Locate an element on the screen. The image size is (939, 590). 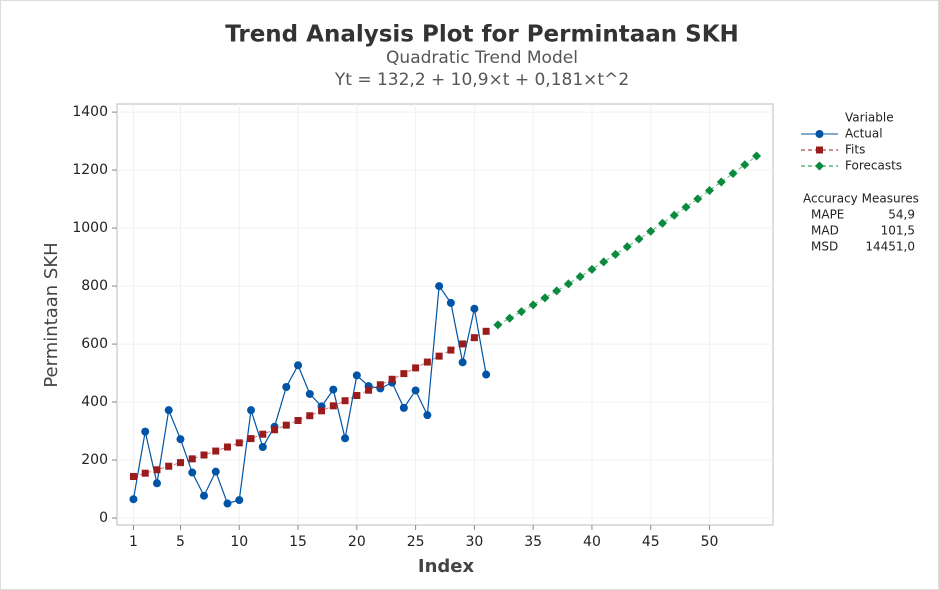
y-axis-label: Permintaan SKH is located at coordinates (51, 314).